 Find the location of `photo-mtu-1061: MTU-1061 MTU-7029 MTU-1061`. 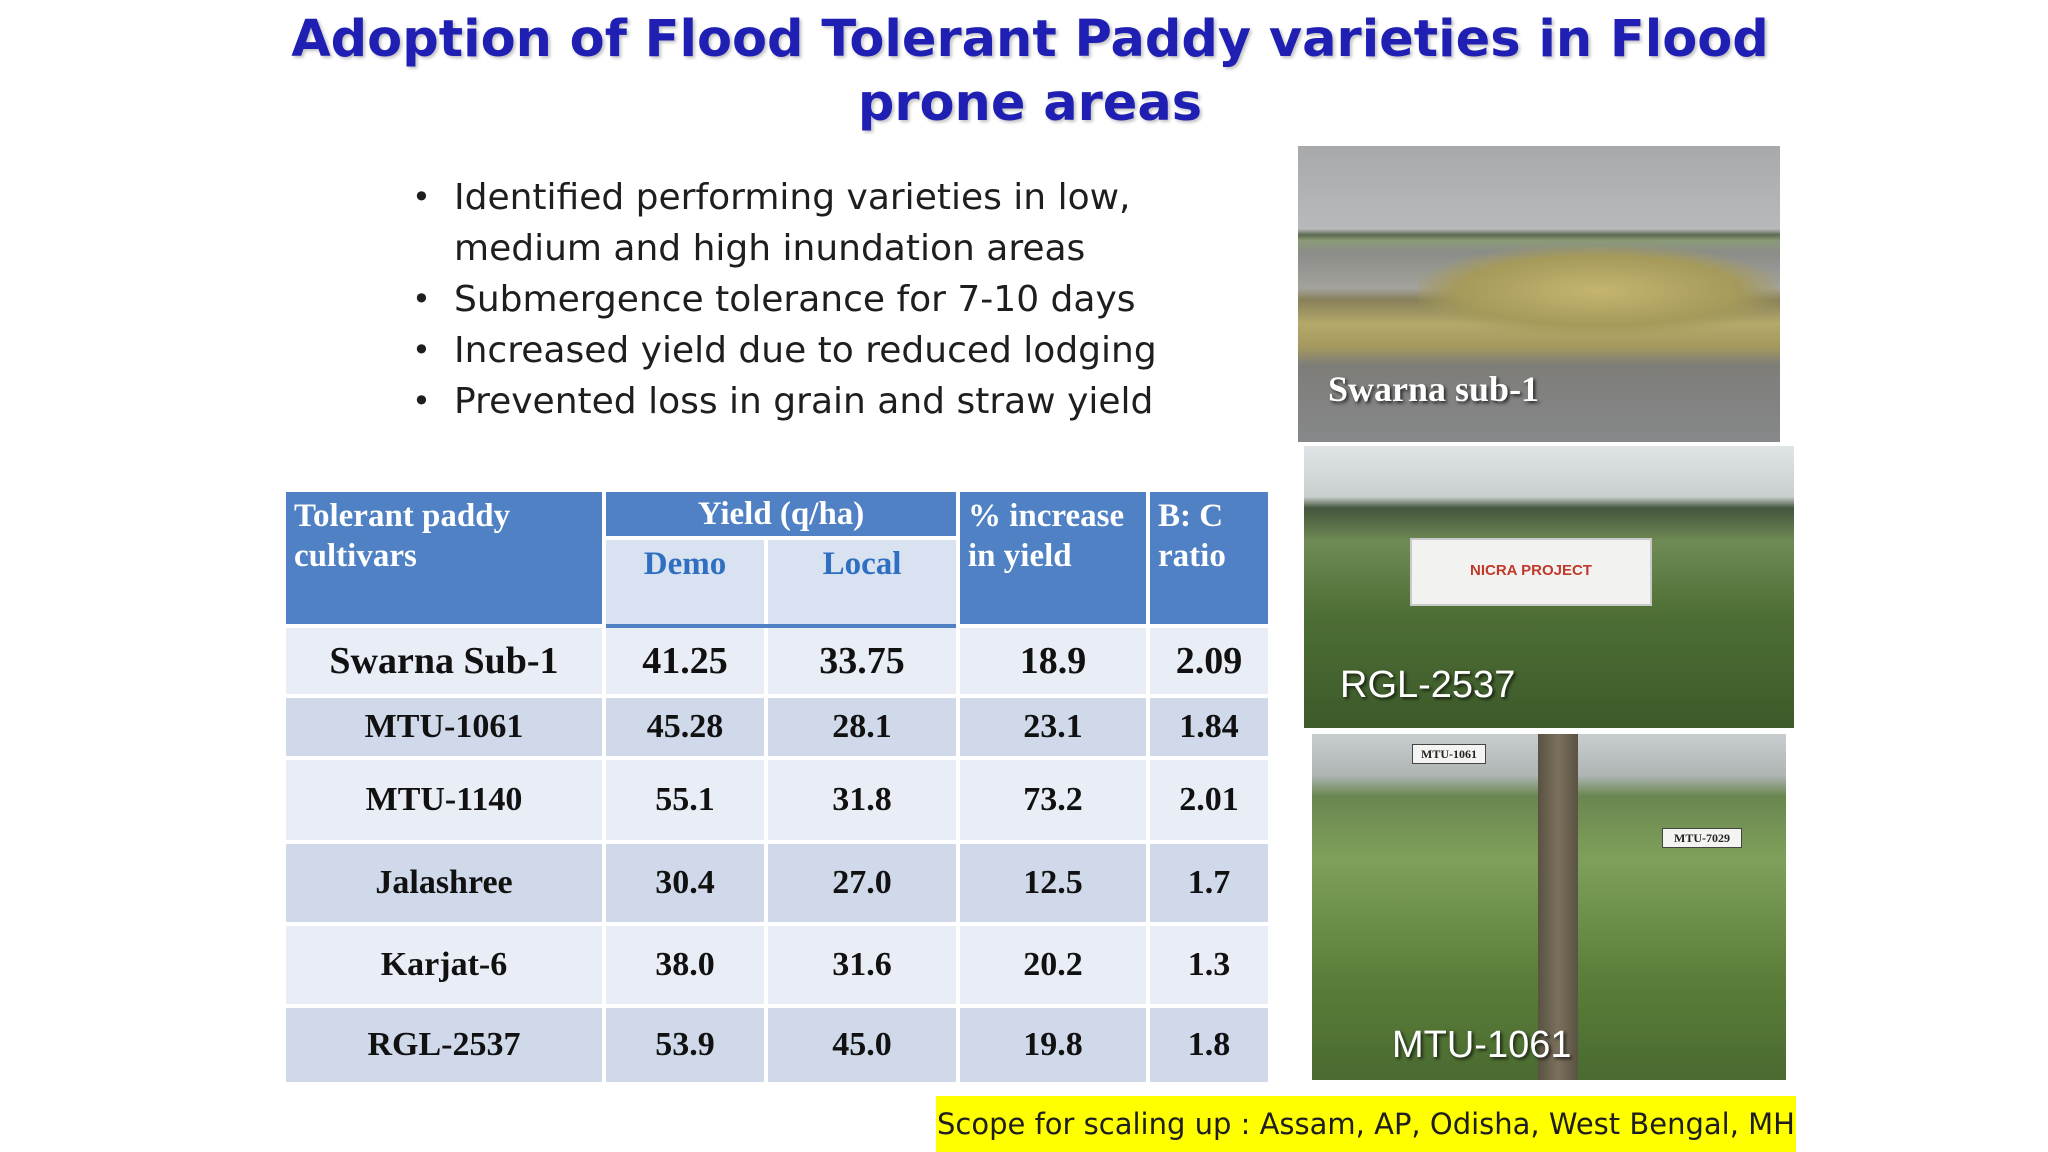

photo-mtu-1061: MTU-1061 MTU-7029 MTU-1061 is located at coordinates (1549, 907).